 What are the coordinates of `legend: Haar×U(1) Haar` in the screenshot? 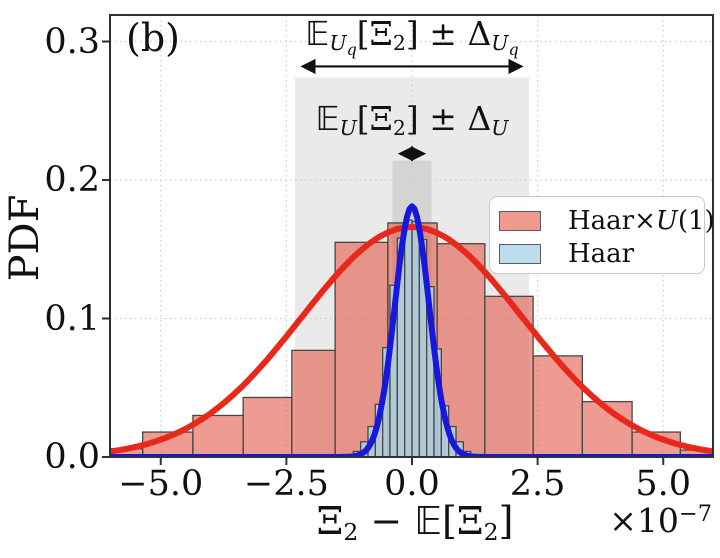 It's located at (602, 235).